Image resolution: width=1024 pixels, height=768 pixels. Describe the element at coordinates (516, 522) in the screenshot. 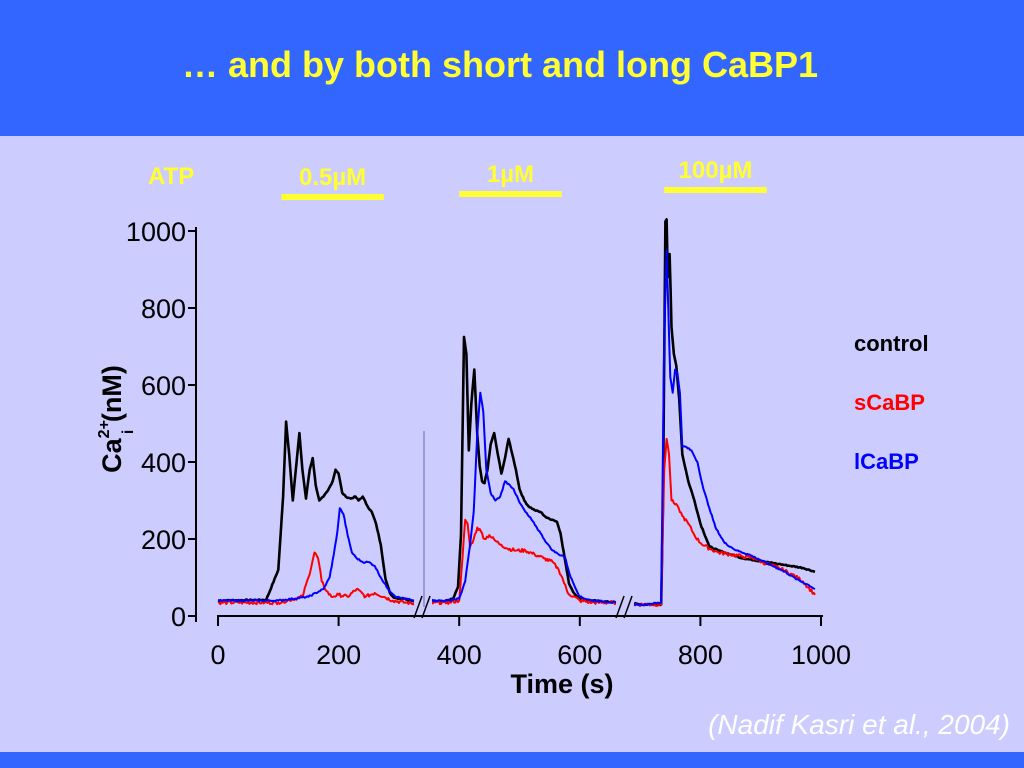

I see `series-line-scabp` at that location.